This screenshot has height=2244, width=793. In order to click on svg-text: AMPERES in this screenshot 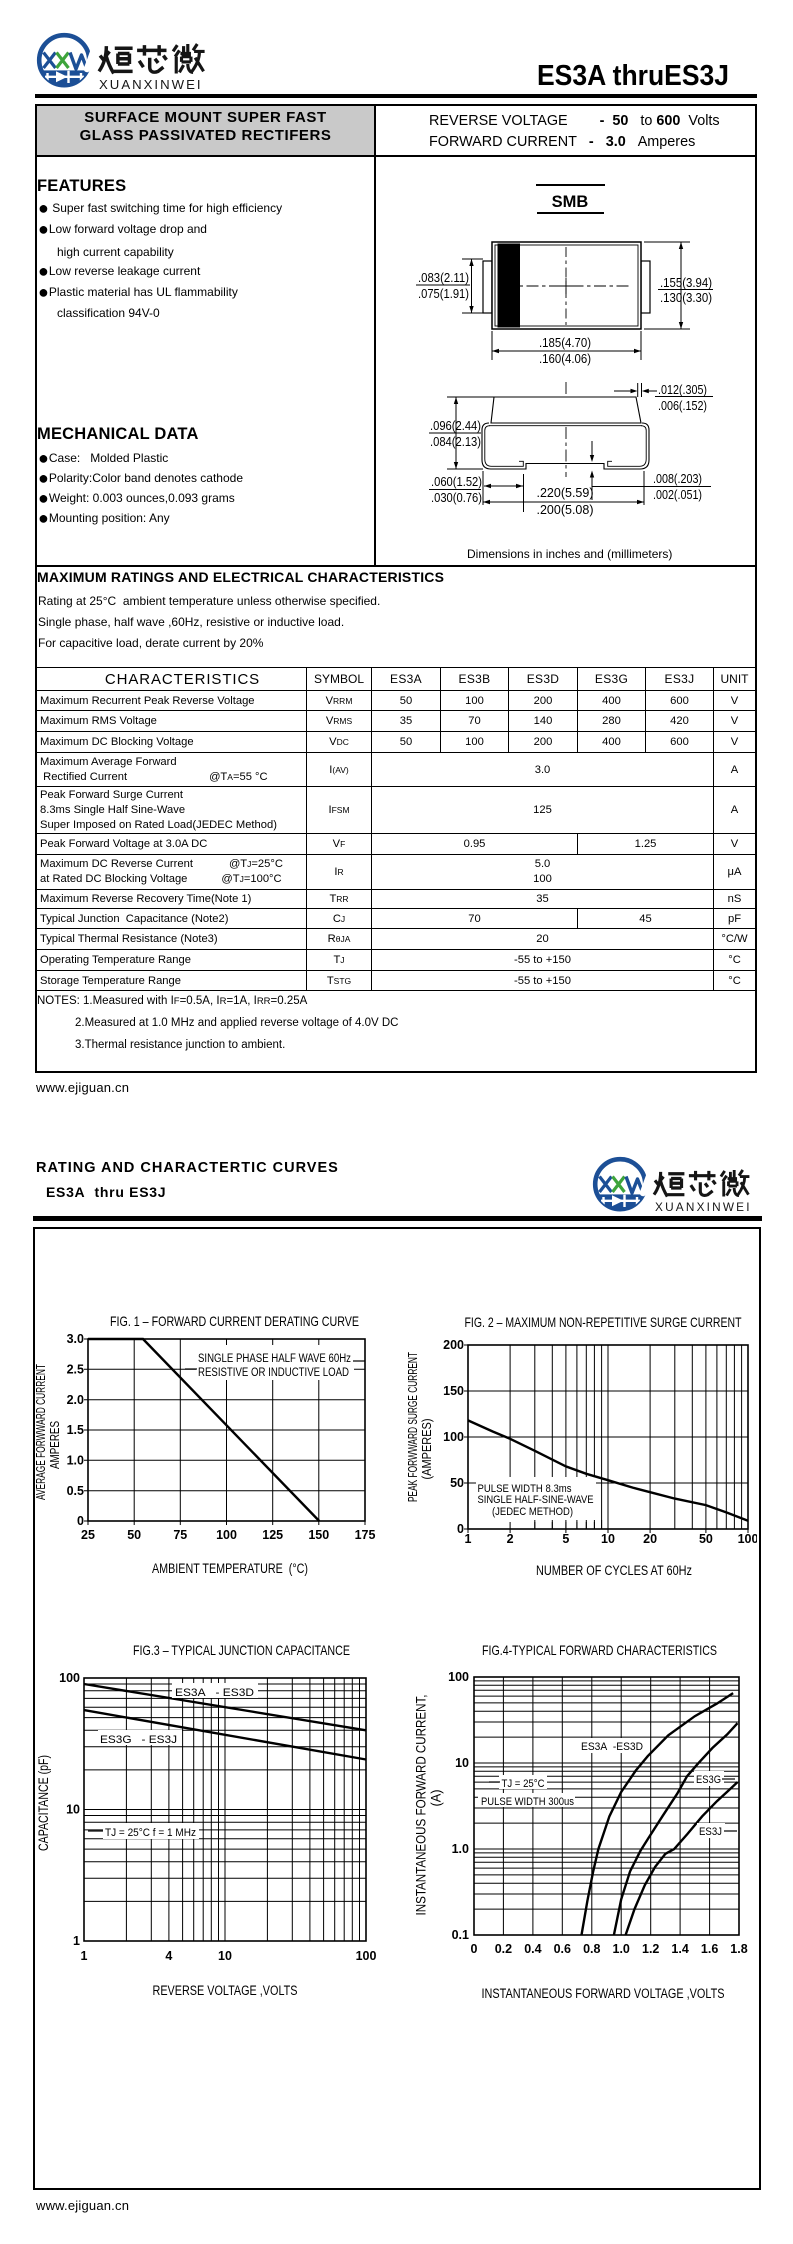, I will do `click(54, 1445)`.